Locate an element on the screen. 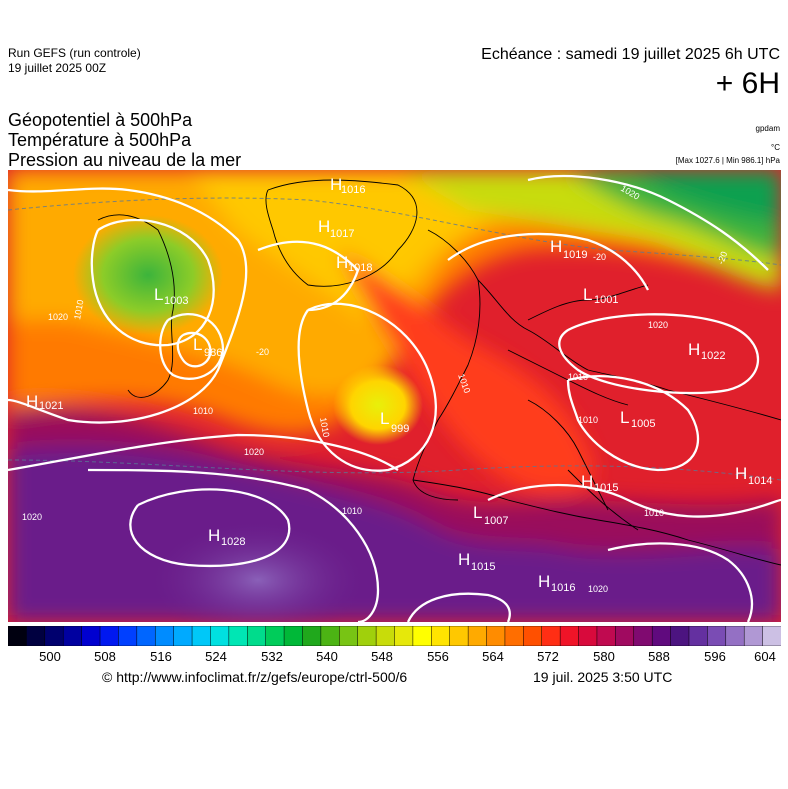 The width and height of the screenshot is (788, 789). run-label: Run GEFS (run controle) is located at coordinates (74, 53).